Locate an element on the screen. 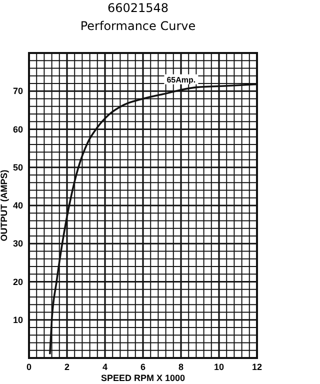 This screenshot has height=384, width=320. x-tick-label: 0 is located at coordinates (29, 367).